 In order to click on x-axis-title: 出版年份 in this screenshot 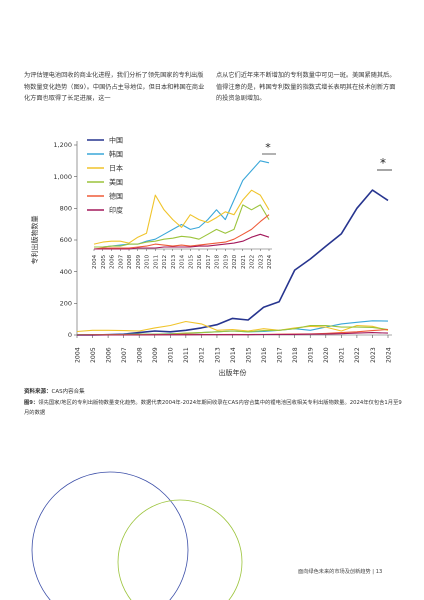, I will do `click(233, 372)`.